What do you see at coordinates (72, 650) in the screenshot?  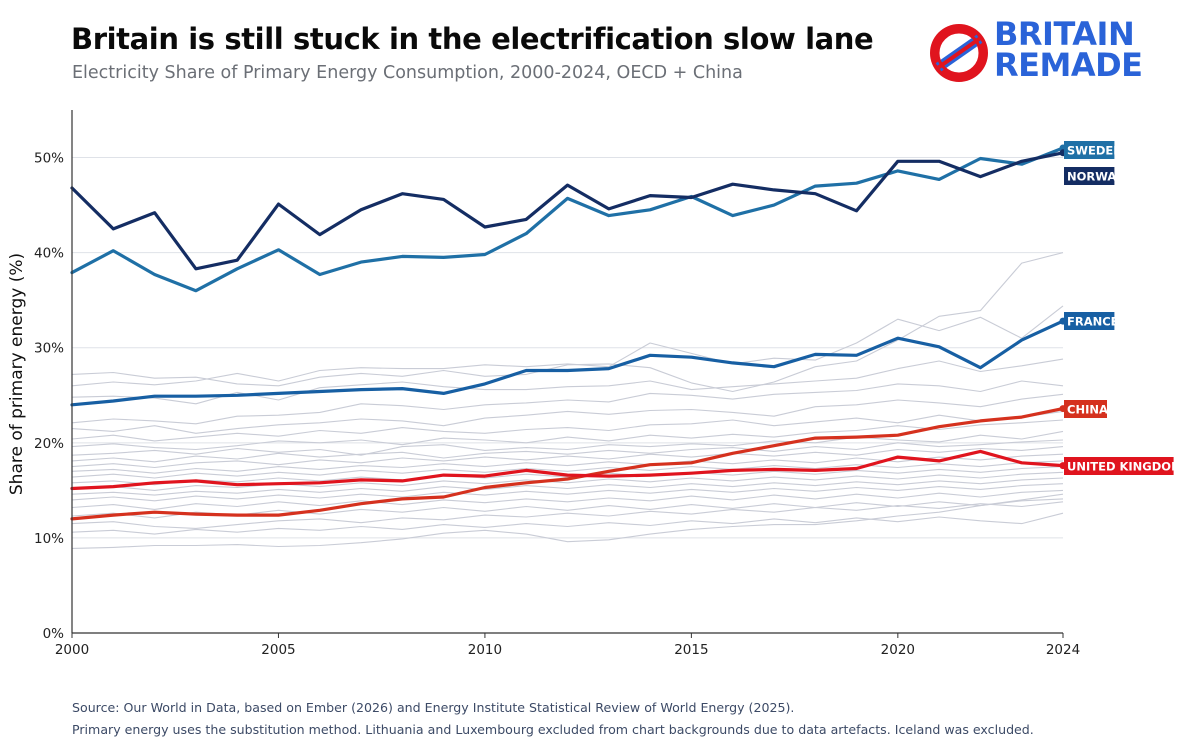 I see `x-tick-label: 2000` at bounding box center [72, 650].